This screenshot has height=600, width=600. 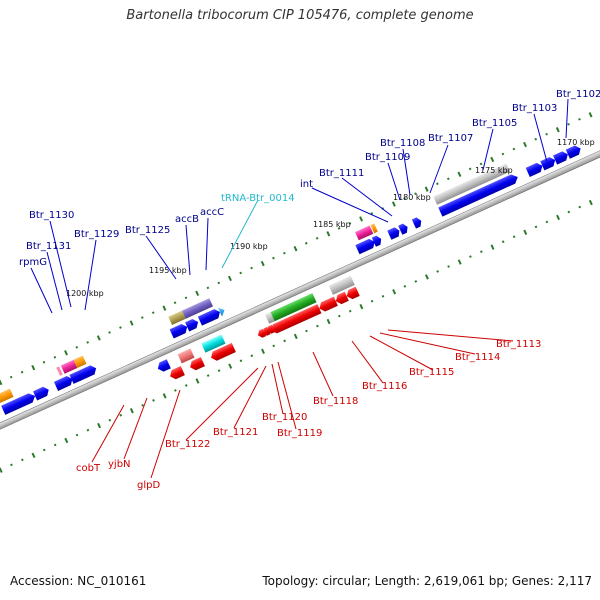 I want to click on gene-label: Btr_1118, so click(x=335, y=401).